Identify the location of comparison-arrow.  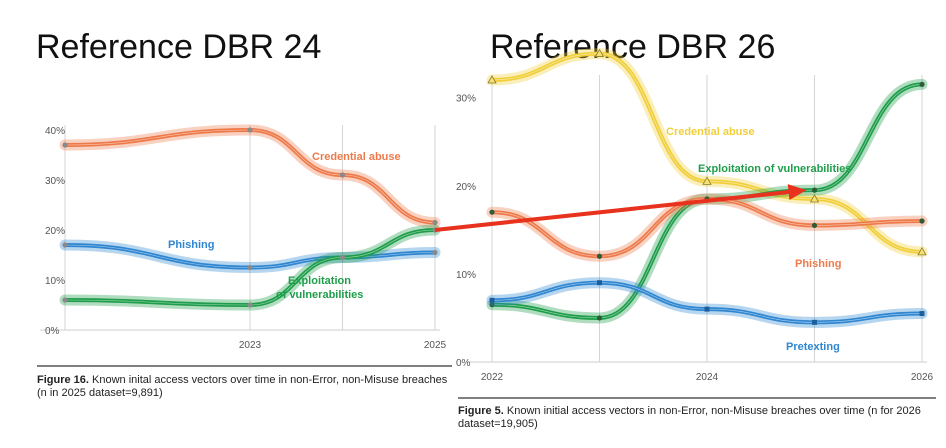
(620, 208).